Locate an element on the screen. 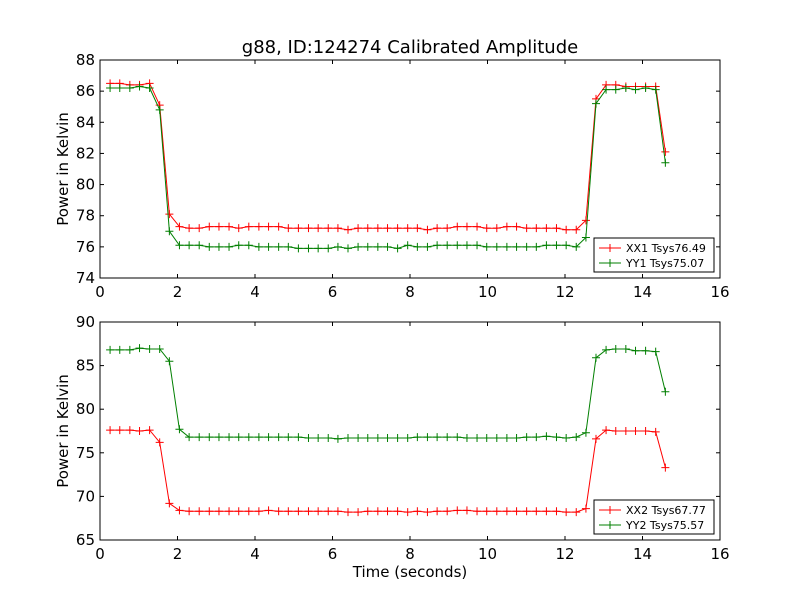 This screenshot has height=600, width=800. legend: XX2 Tsys67.77 YY2 Tsys75.57 is located at coordinates (654, 517).